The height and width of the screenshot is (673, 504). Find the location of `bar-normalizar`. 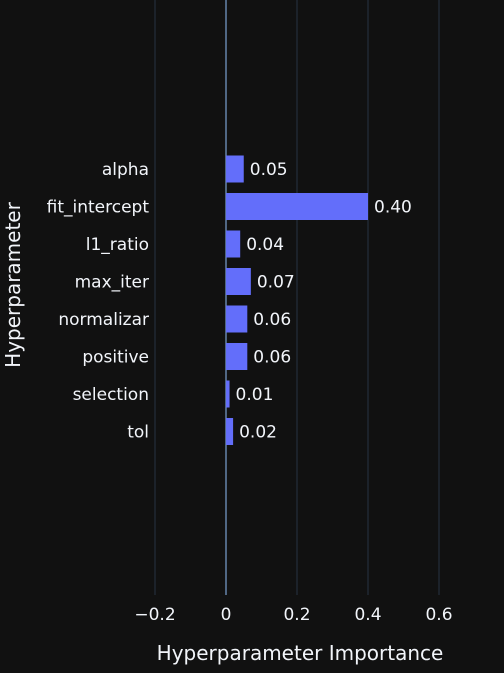

bar-normalizar is located at coordinates (237, 319).